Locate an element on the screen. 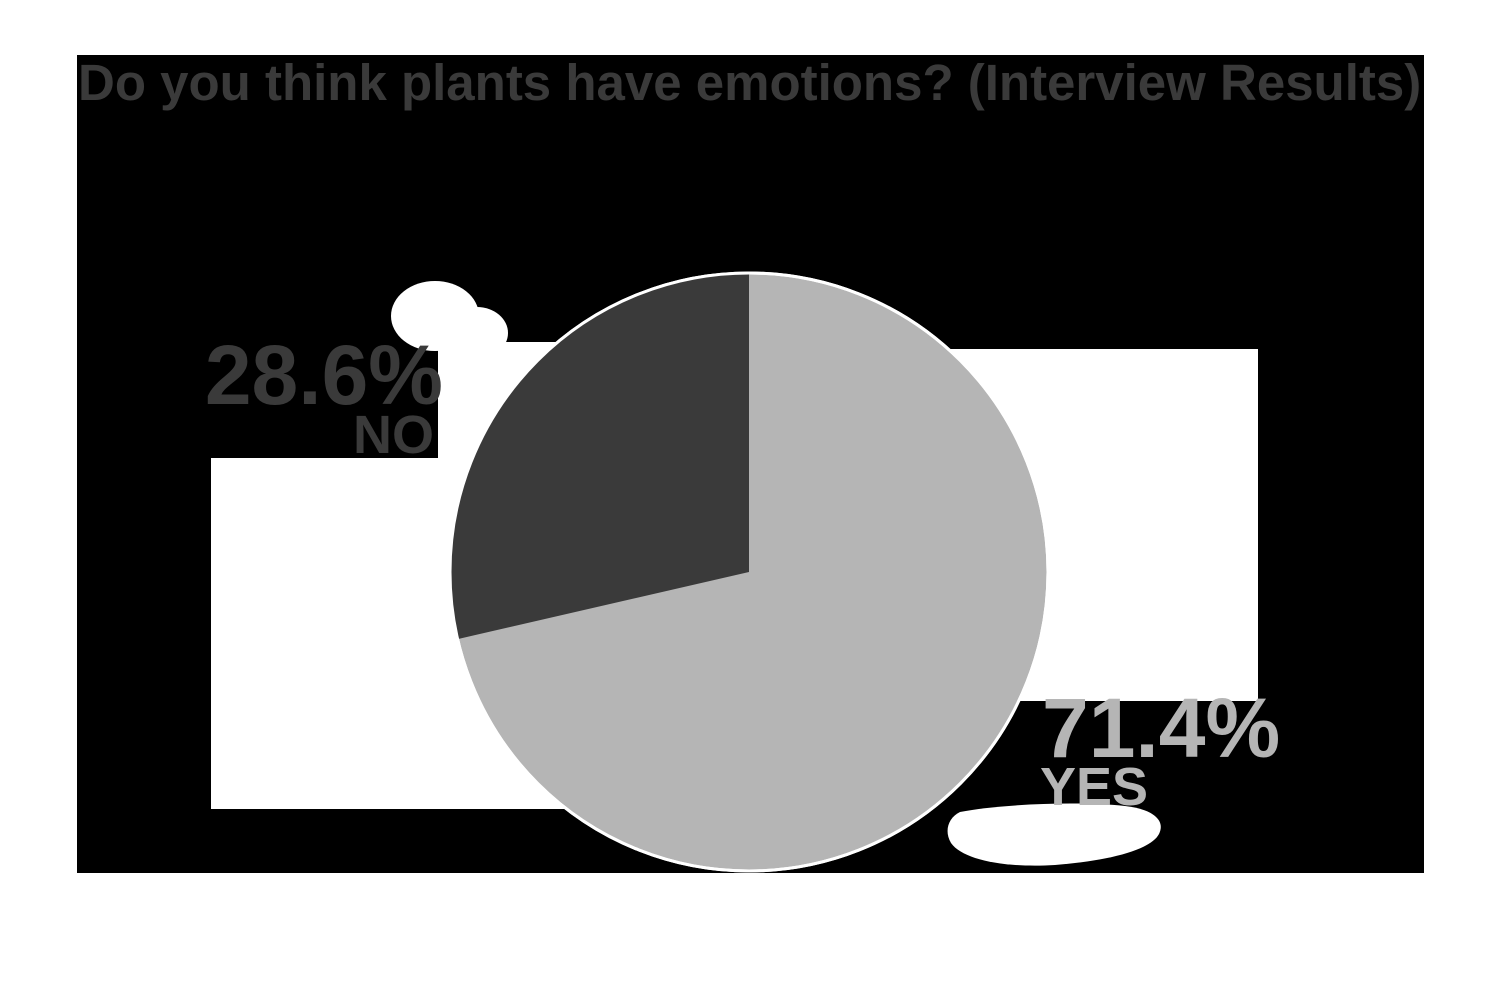  yes-percent-label: 71.4% is located at coordinates (1161, 728).